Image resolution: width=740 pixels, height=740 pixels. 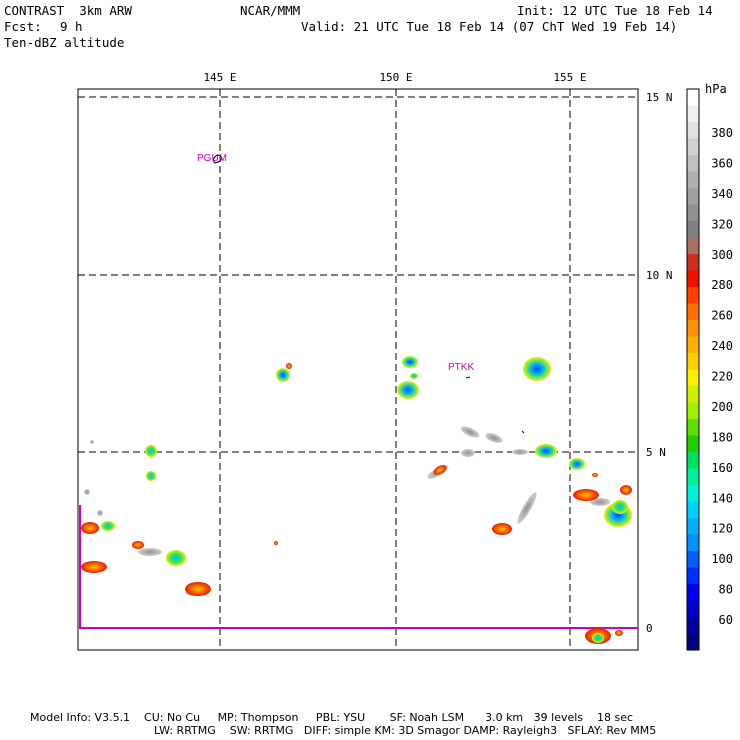 What do you see at coordinates (395, 77) in the screenshot?
I see `lon-label-150: 150 E` at bounding box center [395, 77].